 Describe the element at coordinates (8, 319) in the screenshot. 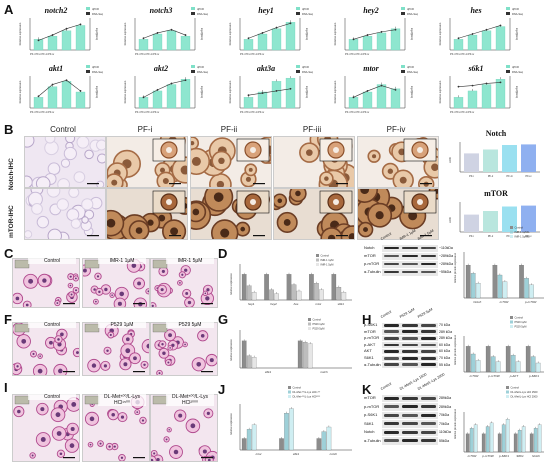

I see `panel-letter-f: F` at that location.